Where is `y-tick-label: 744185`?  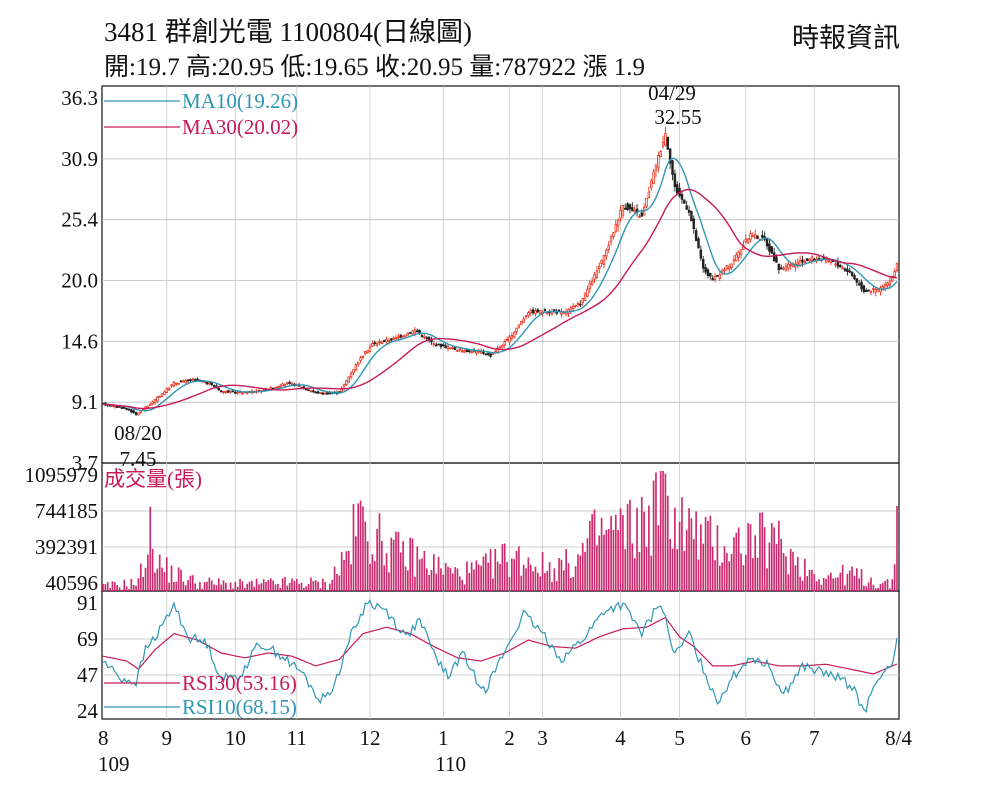
y-tick-label: 744185 is located at coordinates (66, 511).